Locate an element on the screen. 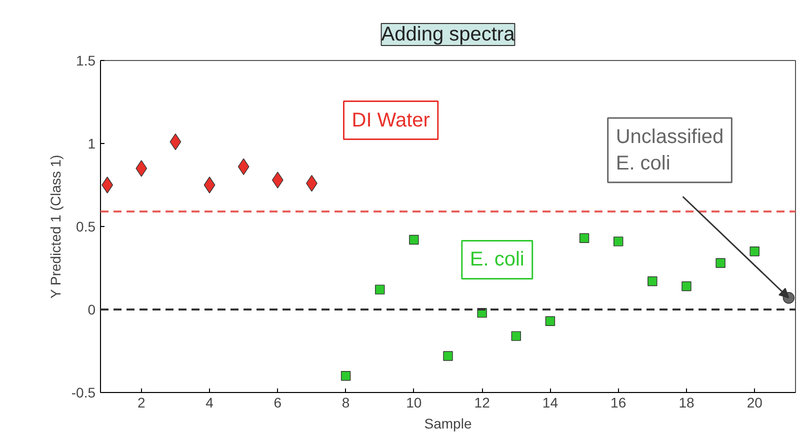  x-tick-label: 20 is located at coordinates (754, 402).